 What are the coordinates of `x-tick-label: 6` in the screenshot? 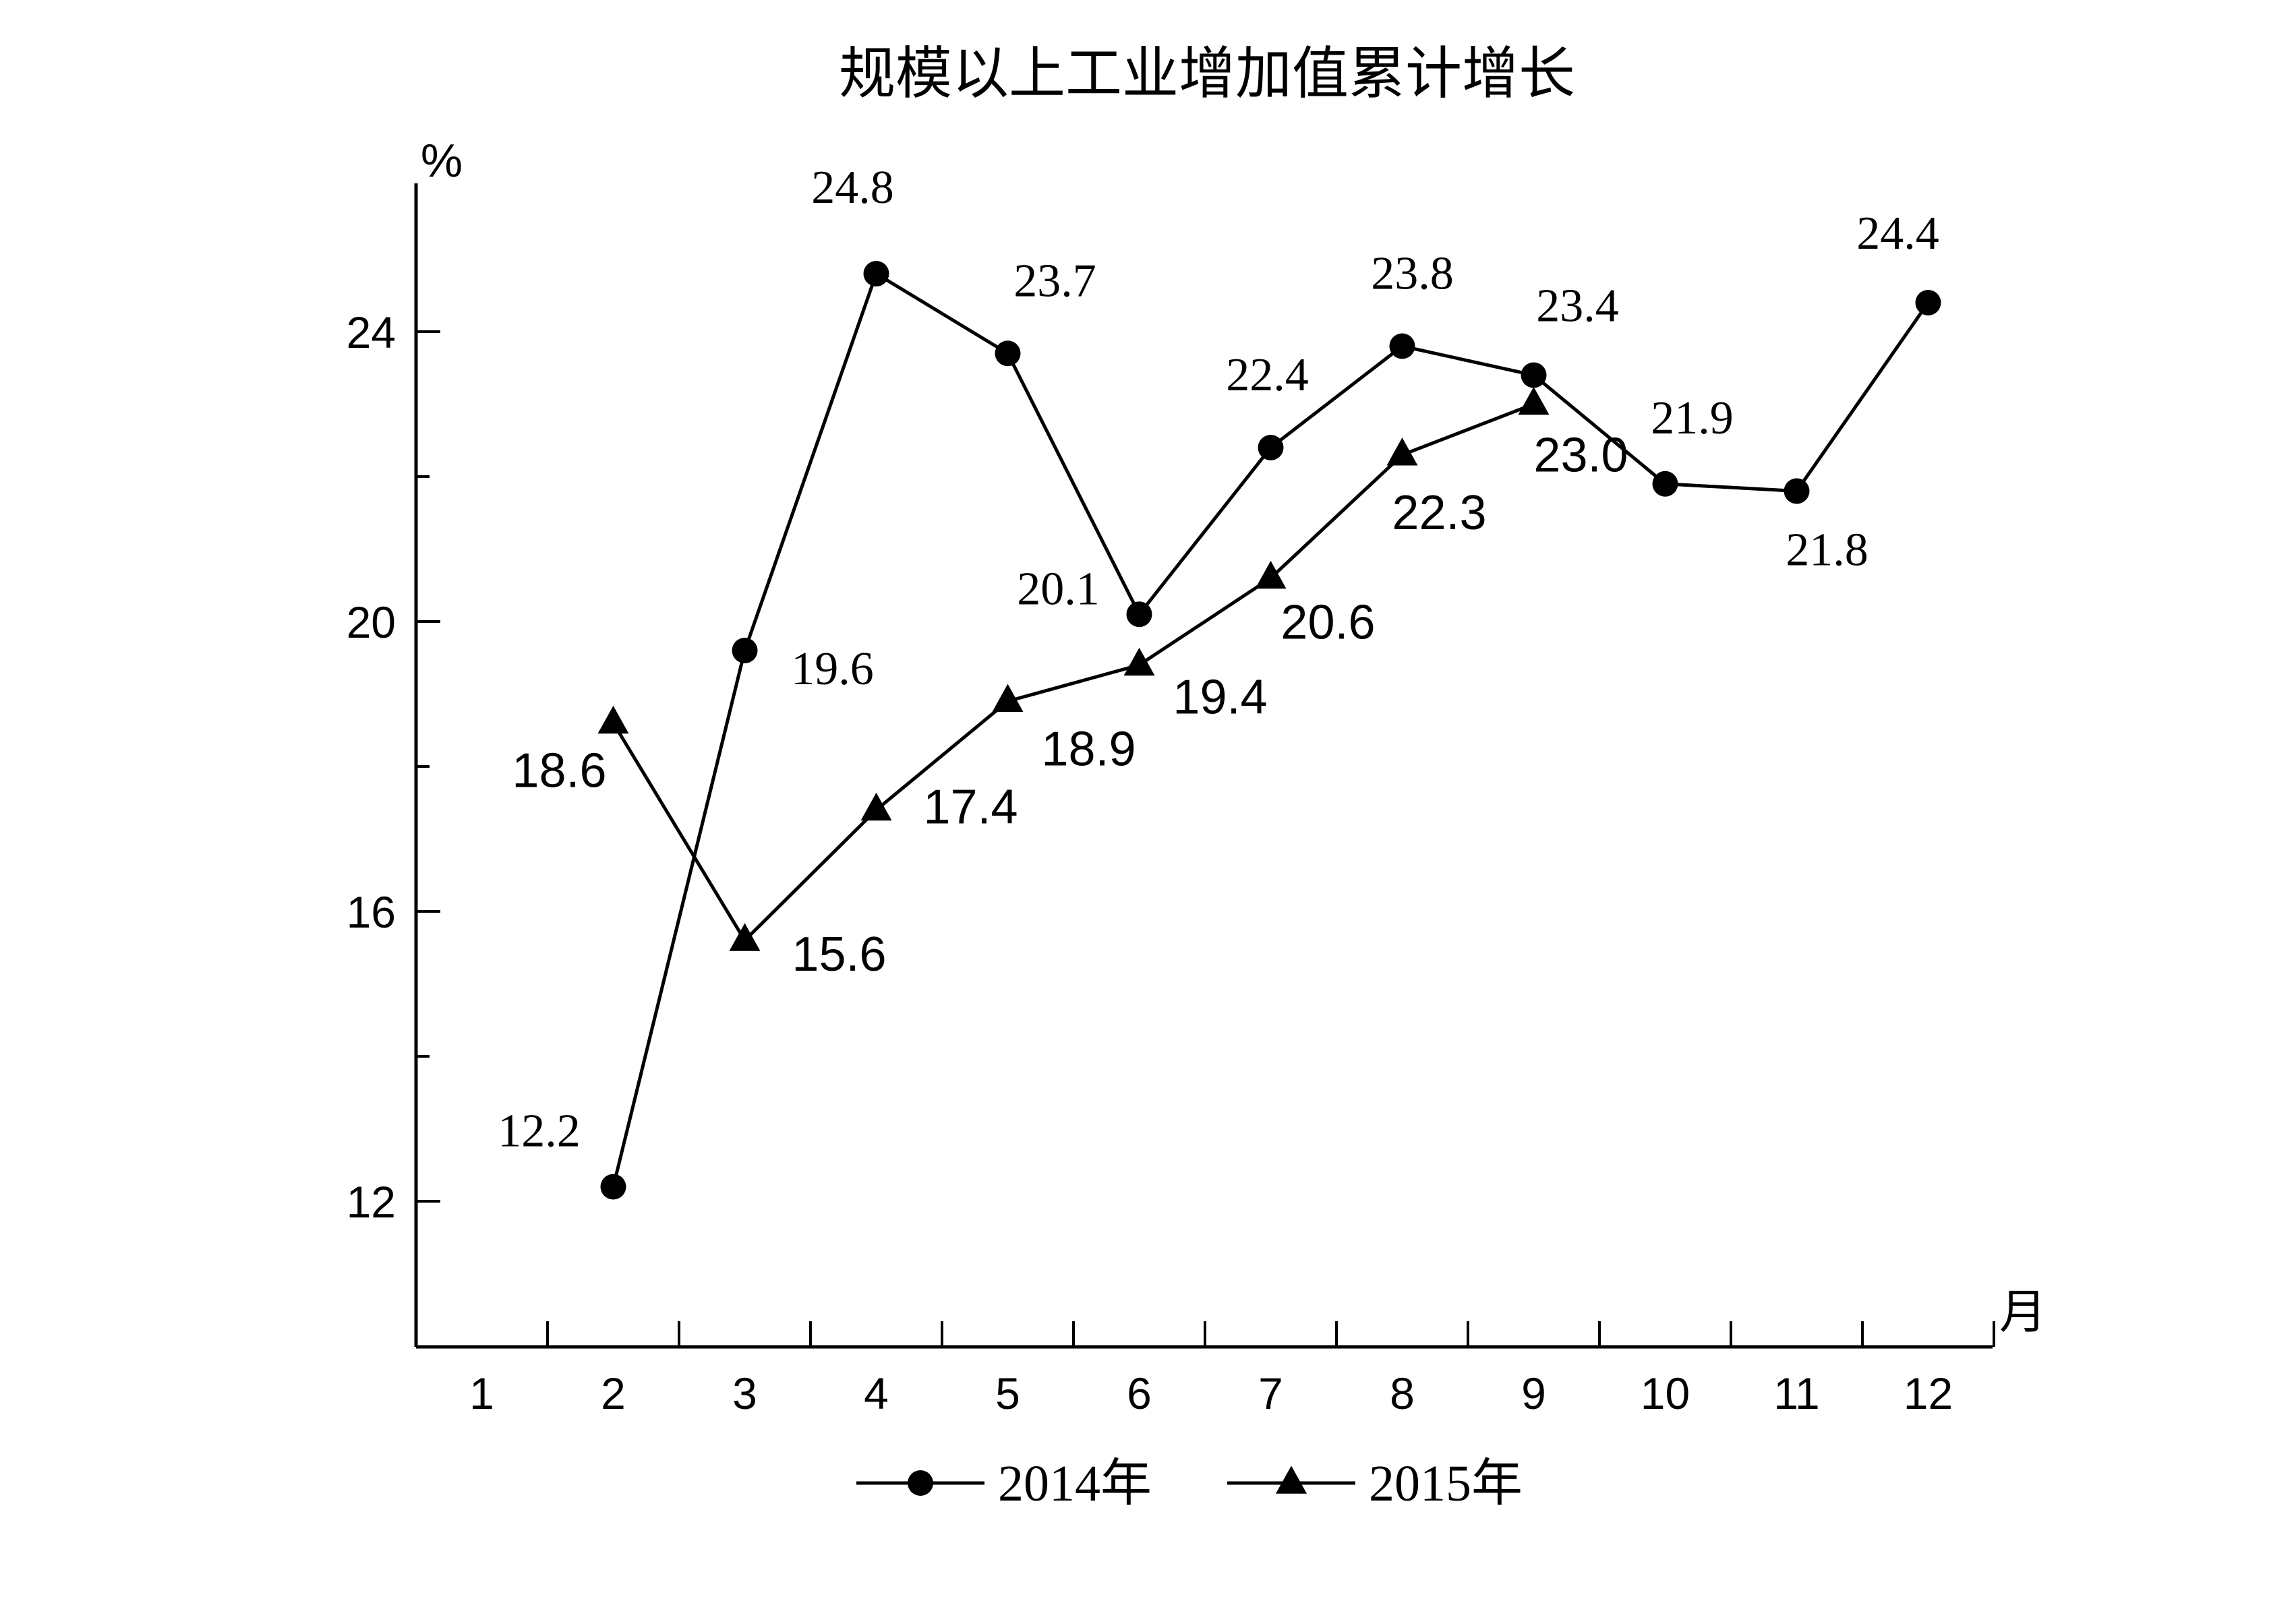 It's located at (1139, 1393).